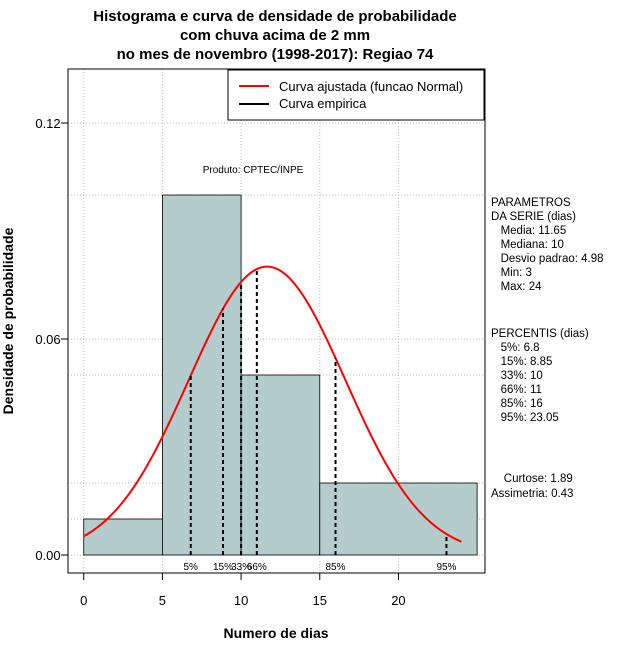 The height and width of the screenshot is (660, 640). Describe the element at coordinates (516, 390) in the screenshot. I see `percentis-line: 66%: 11` at that location.